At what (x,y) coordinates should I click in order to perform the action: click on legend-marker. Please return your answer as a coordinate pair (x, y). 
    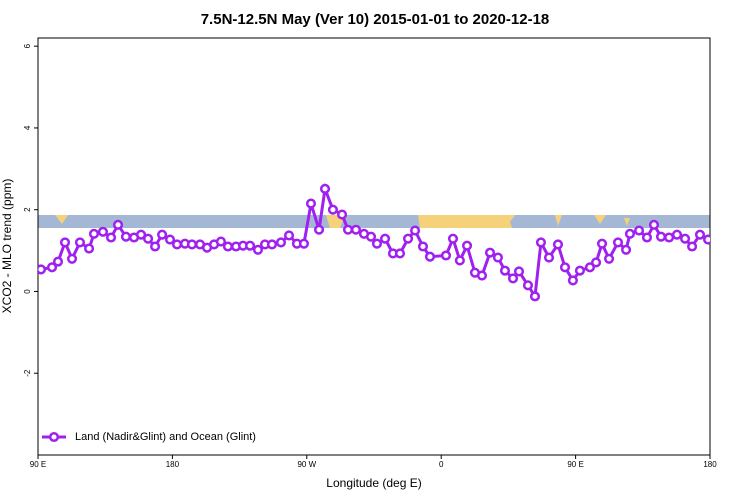
    Looking at the image, I should click on (54, 437).